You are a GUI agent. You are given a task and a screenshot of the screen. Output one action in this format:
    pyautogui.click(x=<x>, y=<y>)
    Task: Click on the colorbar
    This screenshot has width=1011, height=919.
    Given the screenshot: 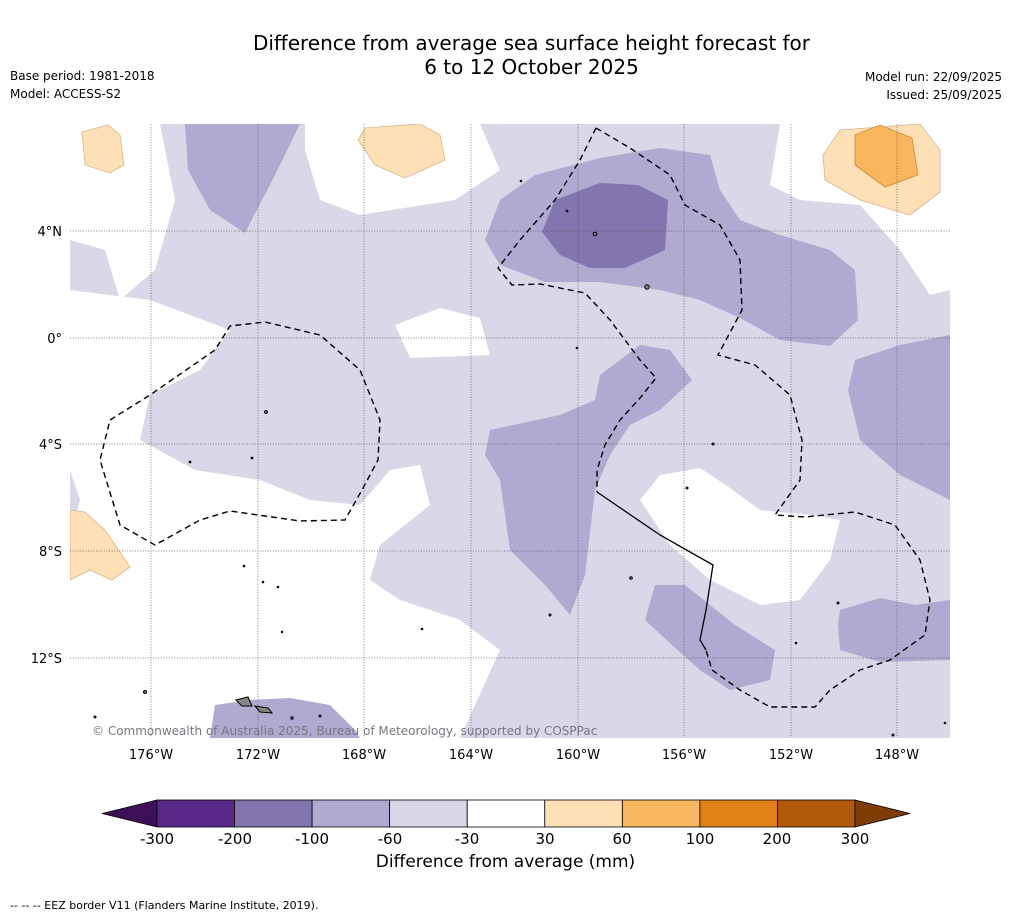 What is the action you would take?
    pyautogui.click(x=506, y=813)
    